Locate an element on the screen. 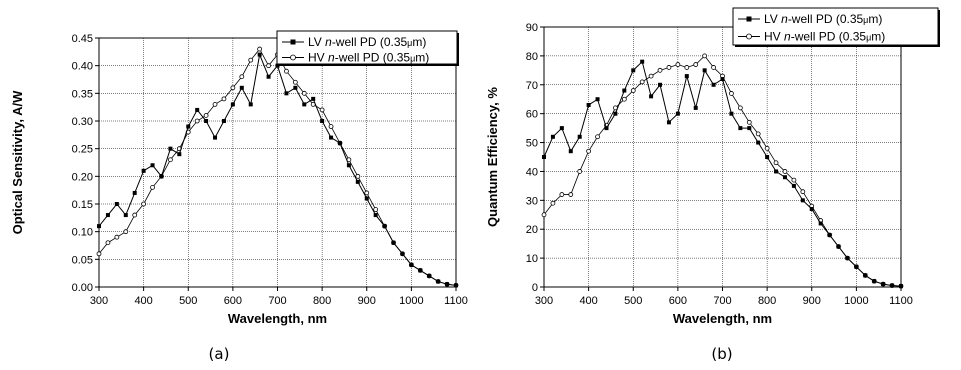  y-tick-label: 0.25 is located at coordinates (82, 150).